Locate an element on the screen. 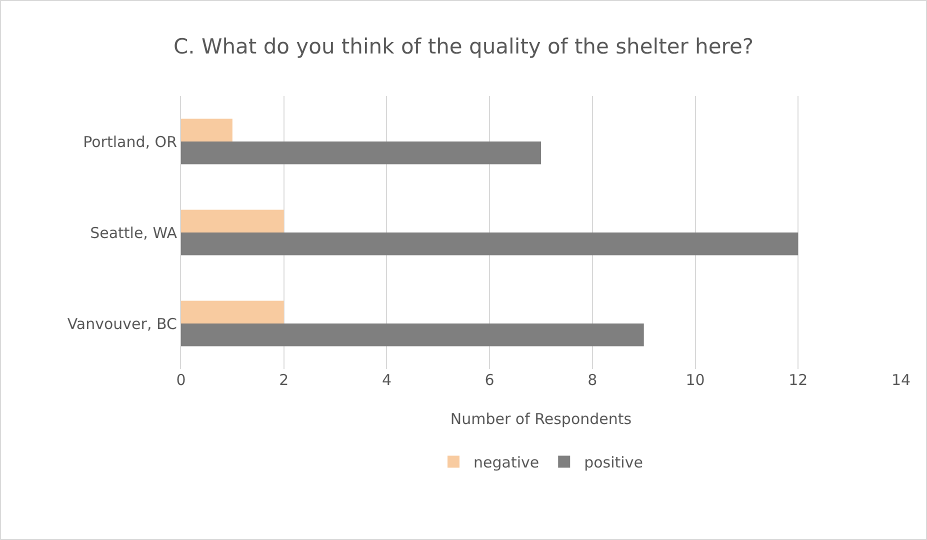  x-tick-label: 12 is located at coordinates (798, 380).